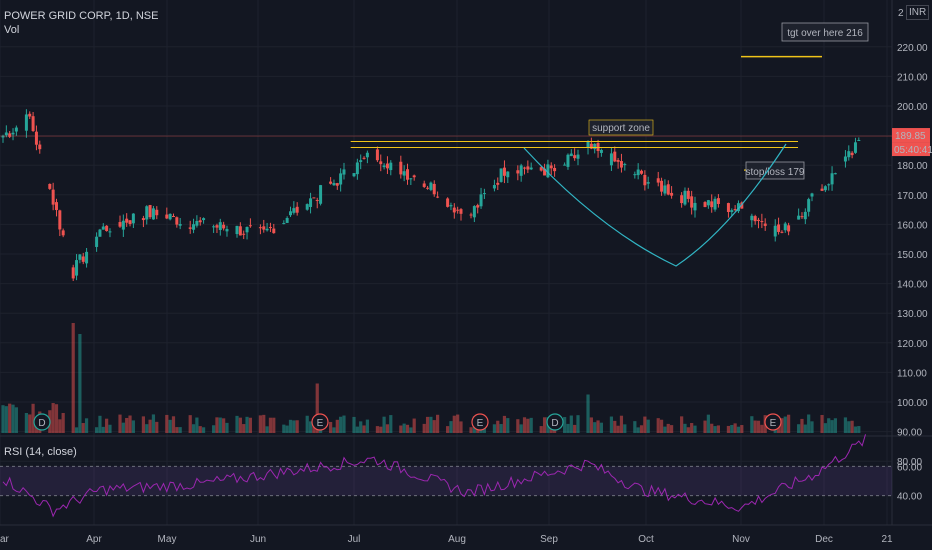 Image resolution: width=932 pixels, height=550 pixels. What do you see at coordinates (775, 170) in the screenshot?
I see `stop-loss-box` at bounding box center [775, 170].